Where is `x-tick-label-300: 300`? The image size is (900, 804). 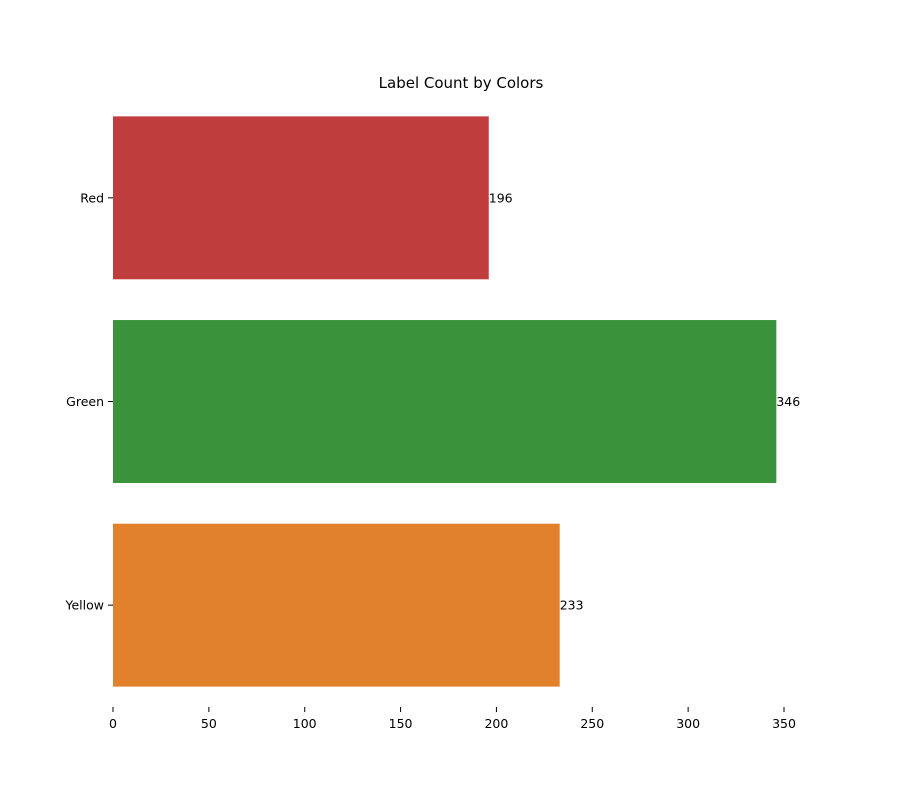 x-tick-label-300: 300 is located at coordinates (688, 723).